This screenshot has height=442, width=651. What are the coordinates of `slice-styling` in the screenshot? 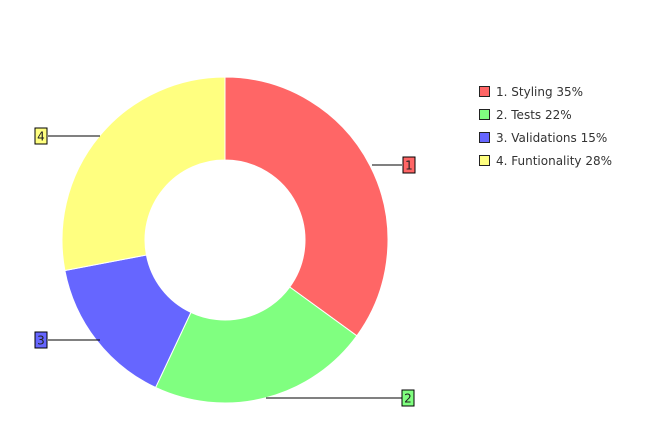 It's located at (306, 206).